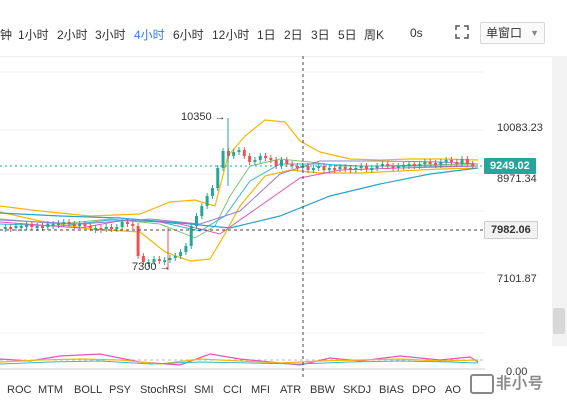 The width and height of the screenshot is (567, 403). Describe the element at coordinates (512, 33) in the screenshot. I see `window-mode-select: 单窗口 ▼` at that location.